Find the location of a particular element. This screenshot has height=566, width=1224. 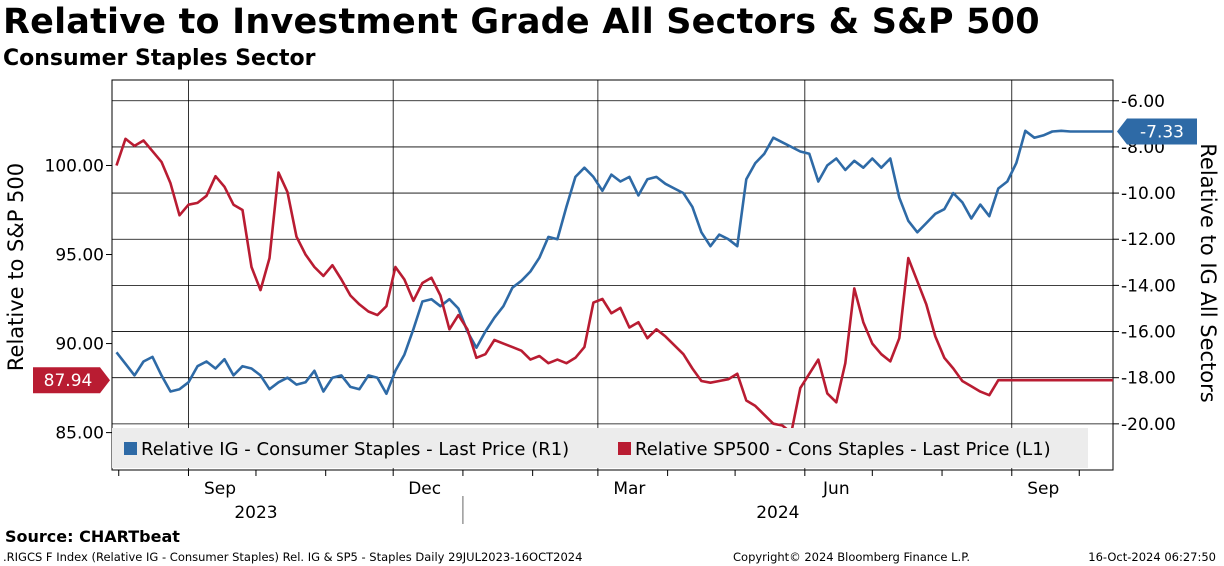

right-tick-label: -20.00 is located at coordinates (1148, 425).